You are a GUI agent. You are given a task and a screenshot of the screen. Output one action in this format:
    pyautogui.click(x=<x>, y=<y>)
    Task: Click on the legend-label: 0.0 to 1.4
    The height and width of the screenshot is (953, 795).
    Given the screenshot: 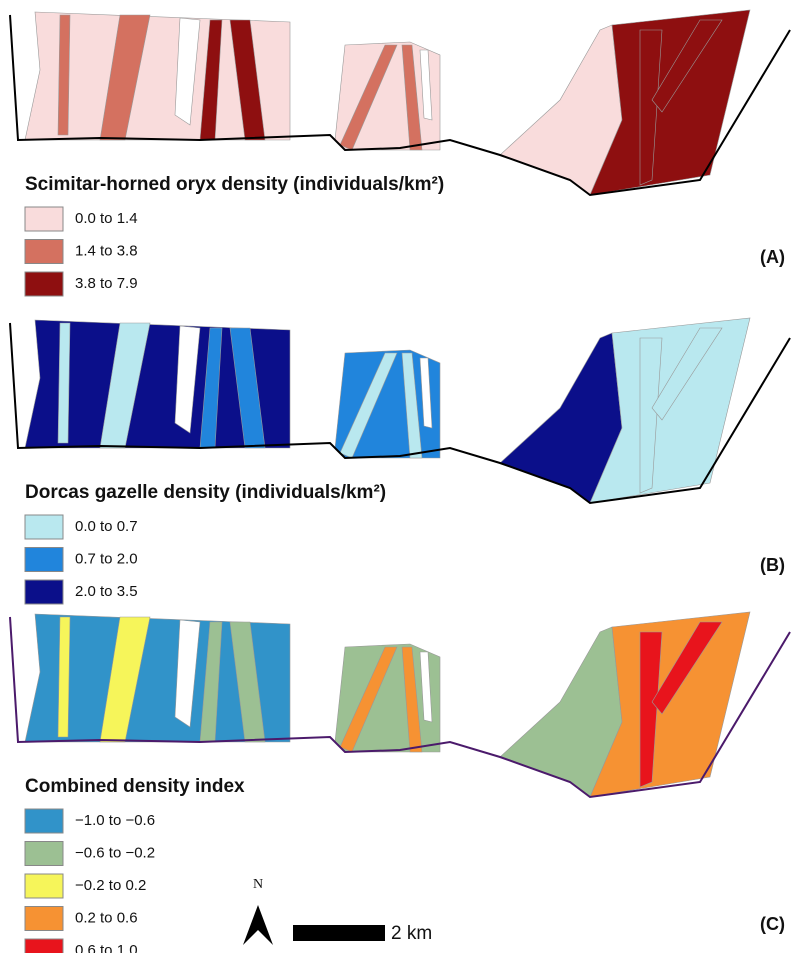 What is the action you would take?
    pyautogui.click(x=106, y=218)
    